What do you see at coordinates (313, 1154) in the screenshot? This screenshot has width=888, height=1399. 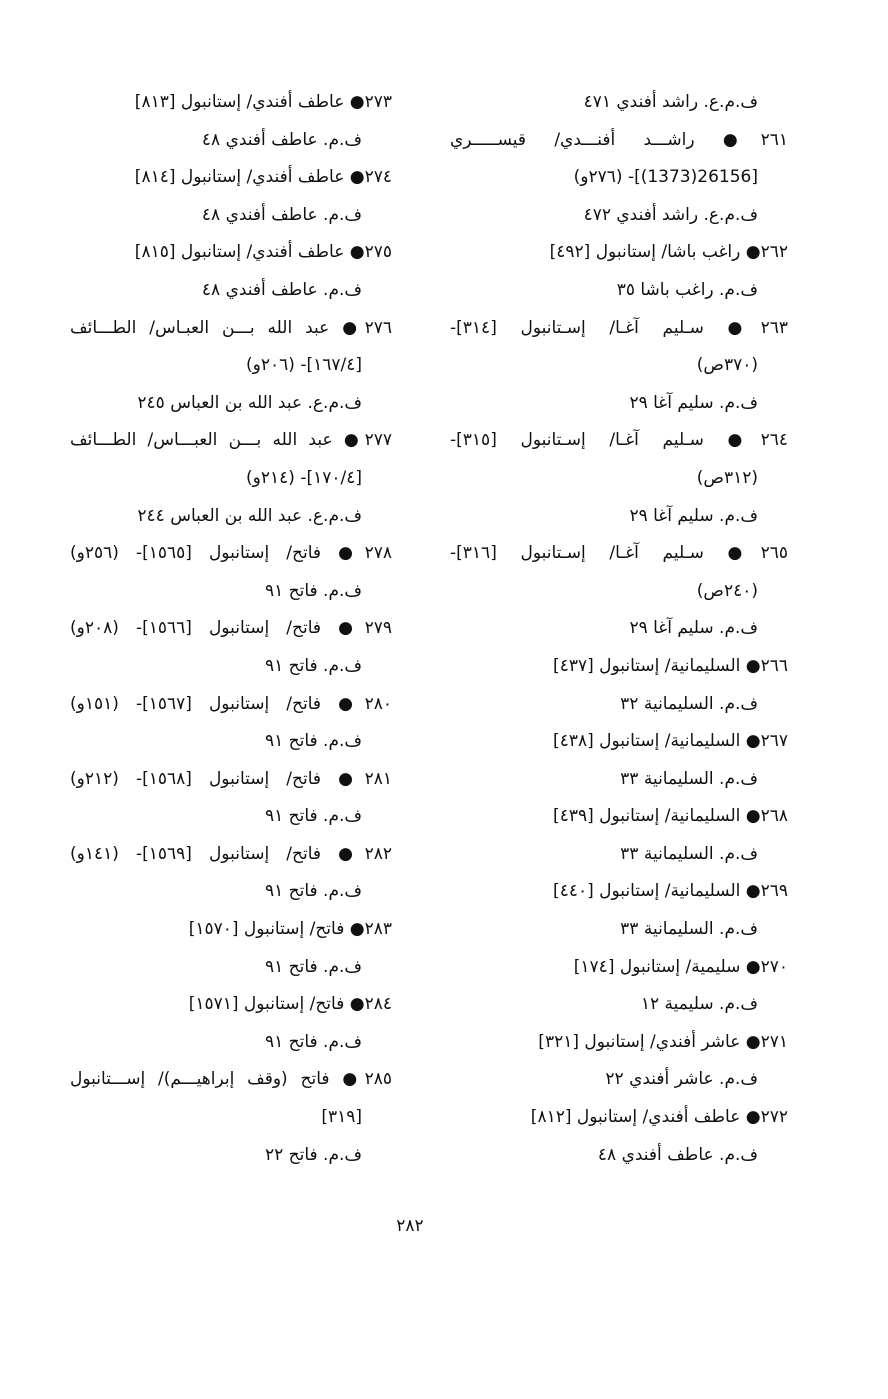 I see `entry-detail: ف.م. فاتح ٢٢` at bounding box center [313, 1154].